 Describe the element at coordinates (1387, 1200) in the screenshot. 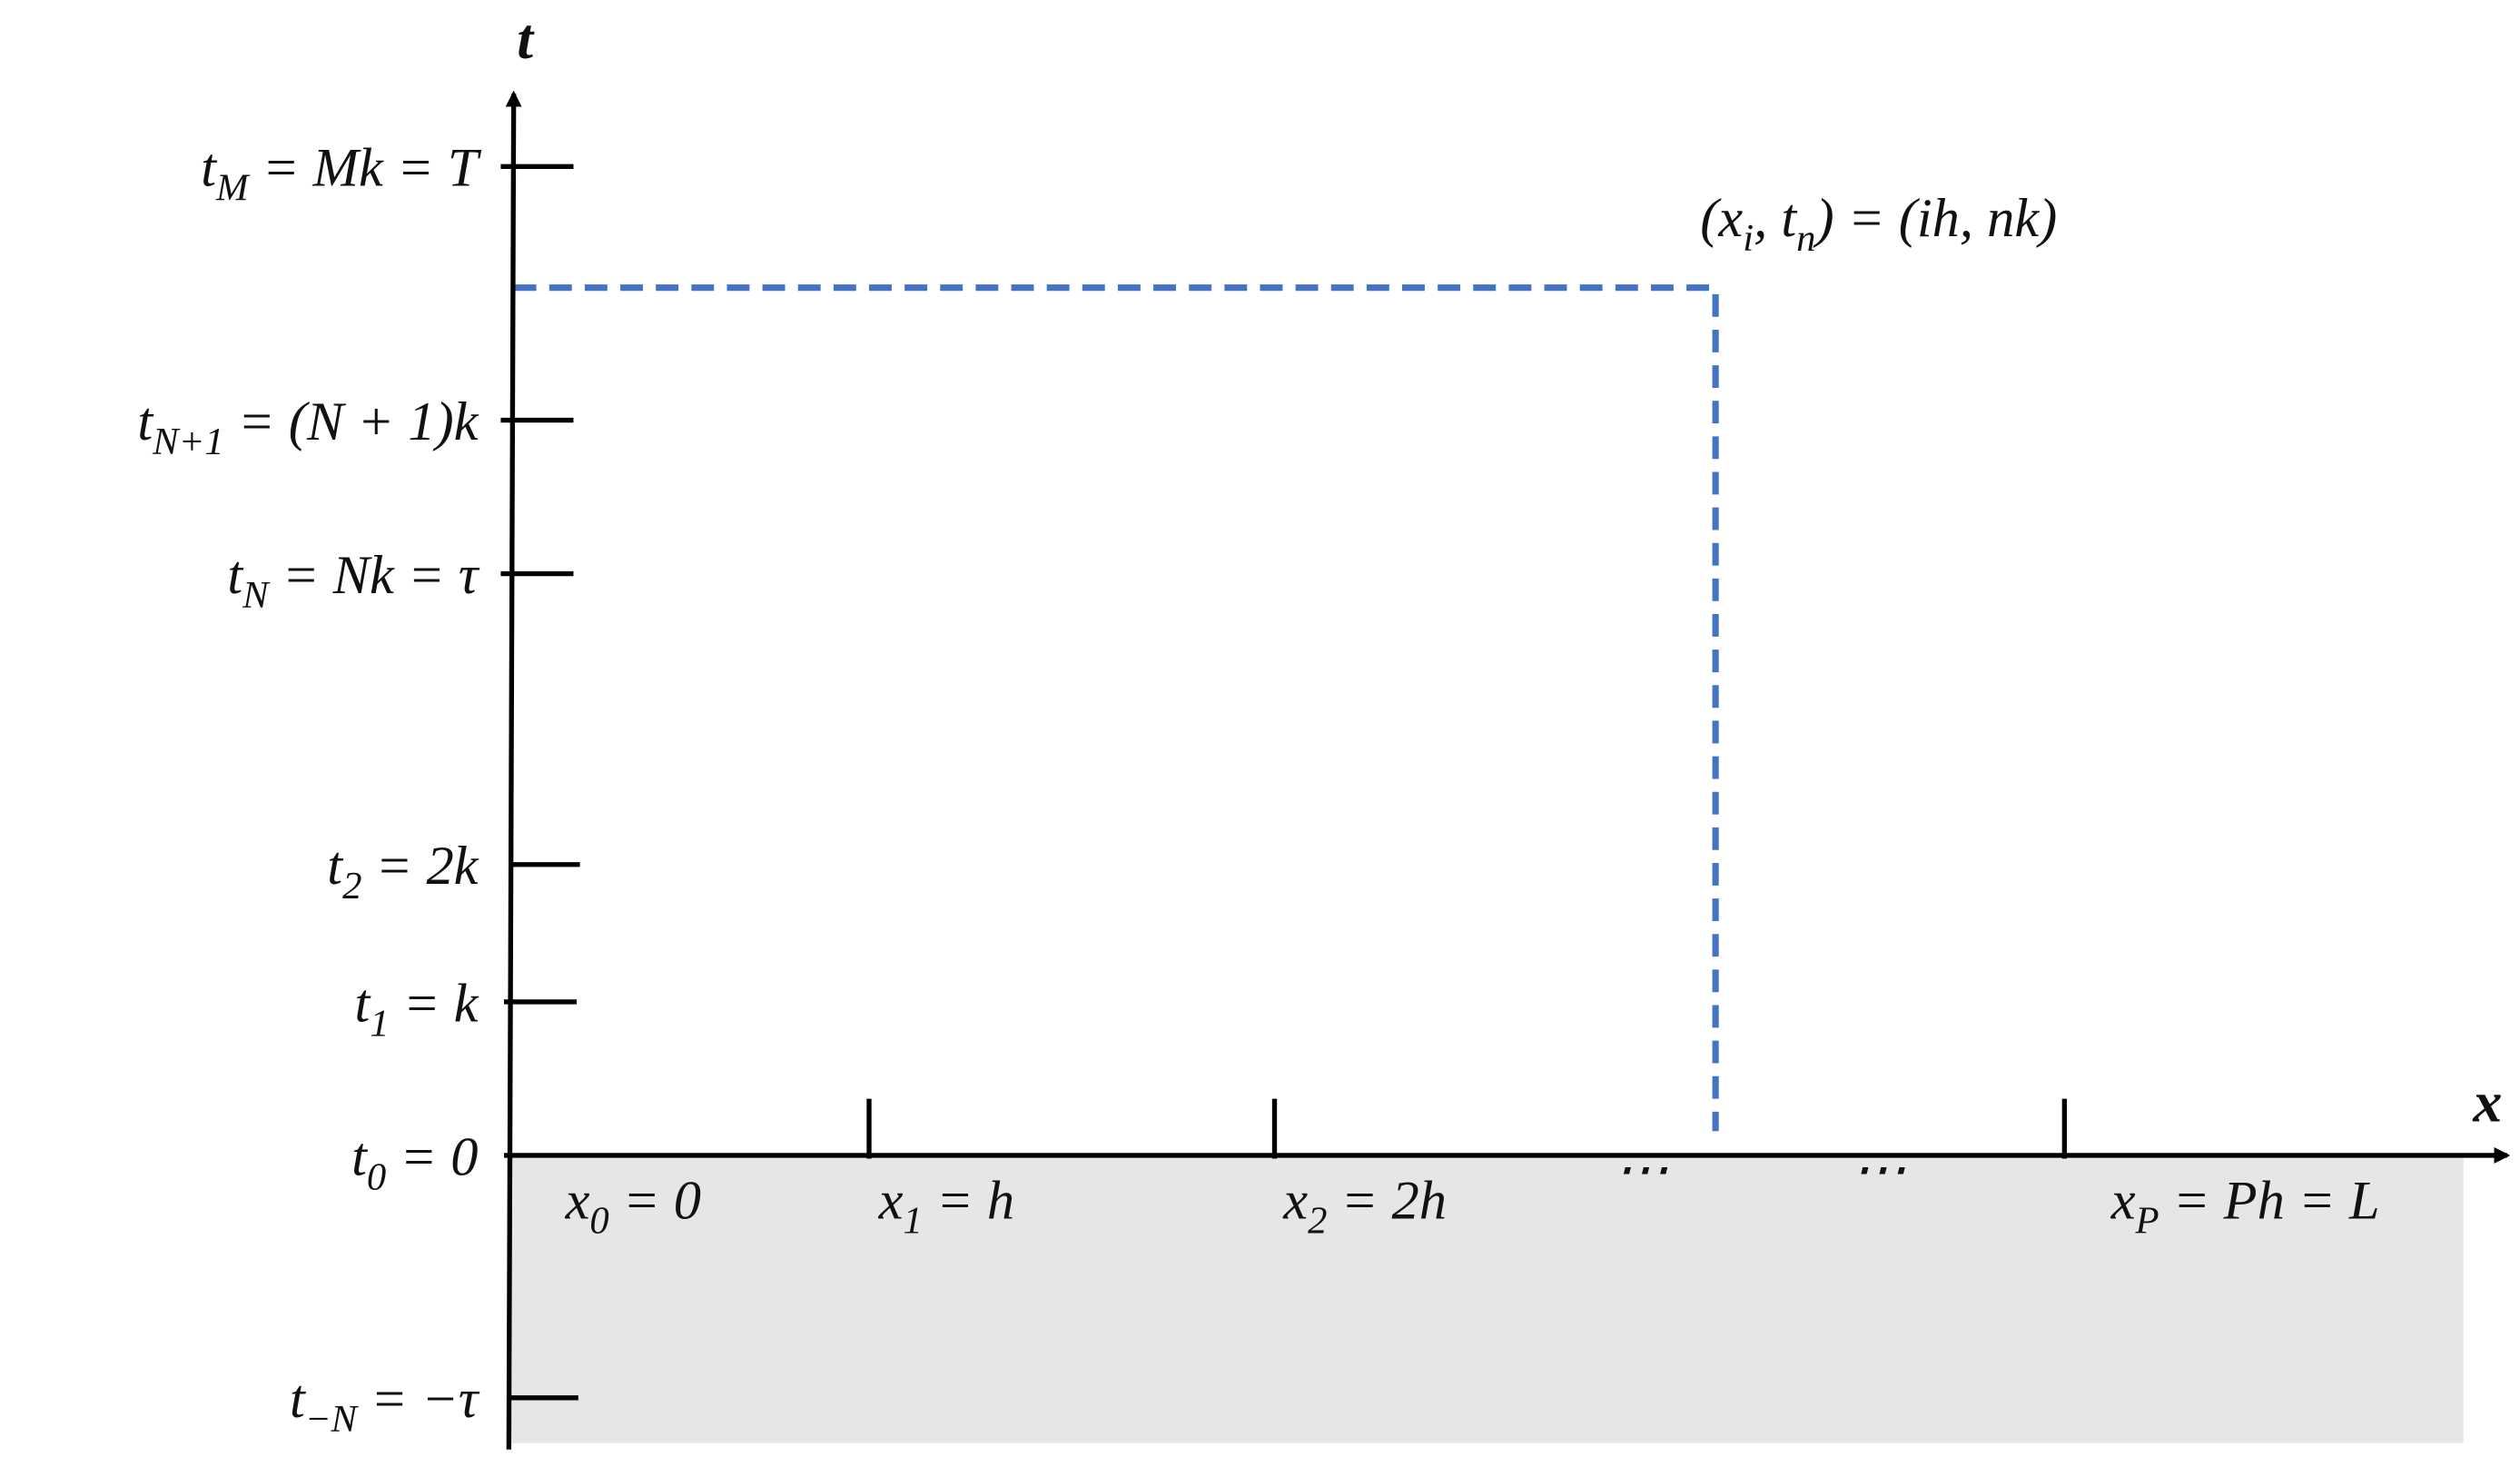

I see `label-part: = 2h` at that location.